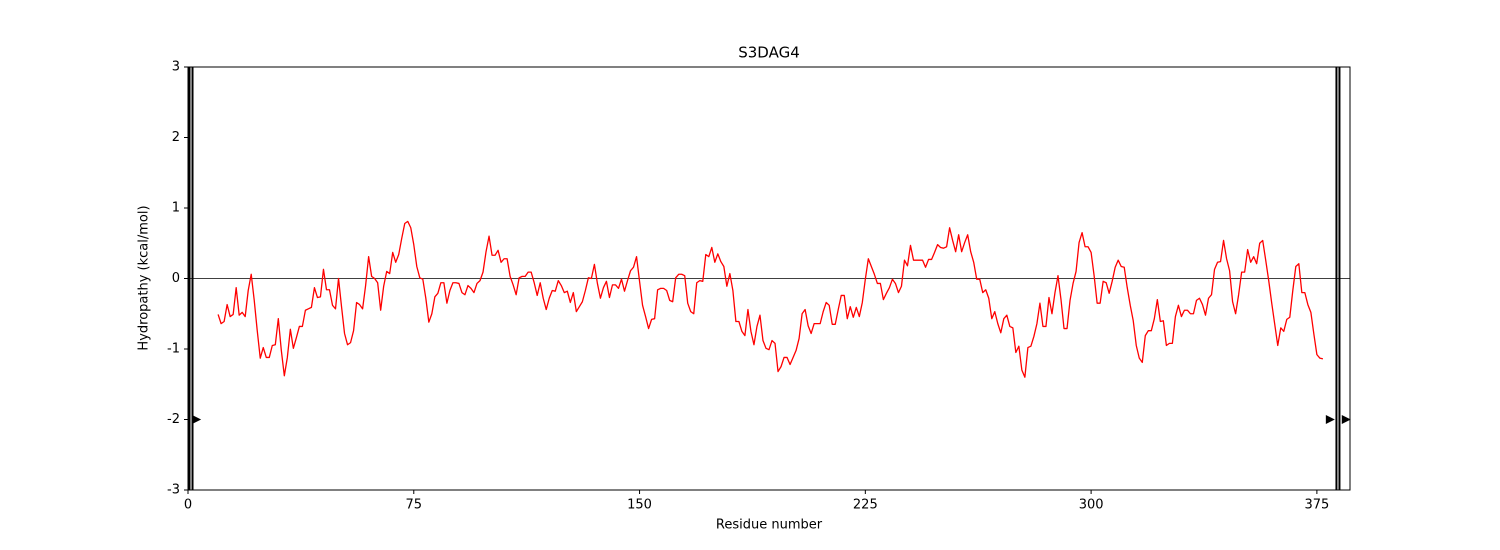 The height and width of the screenshot is (550, 1500). Describe the element at coordinates (173, 490) in the screenshot. I see `y-tick-label: -3` at that location.